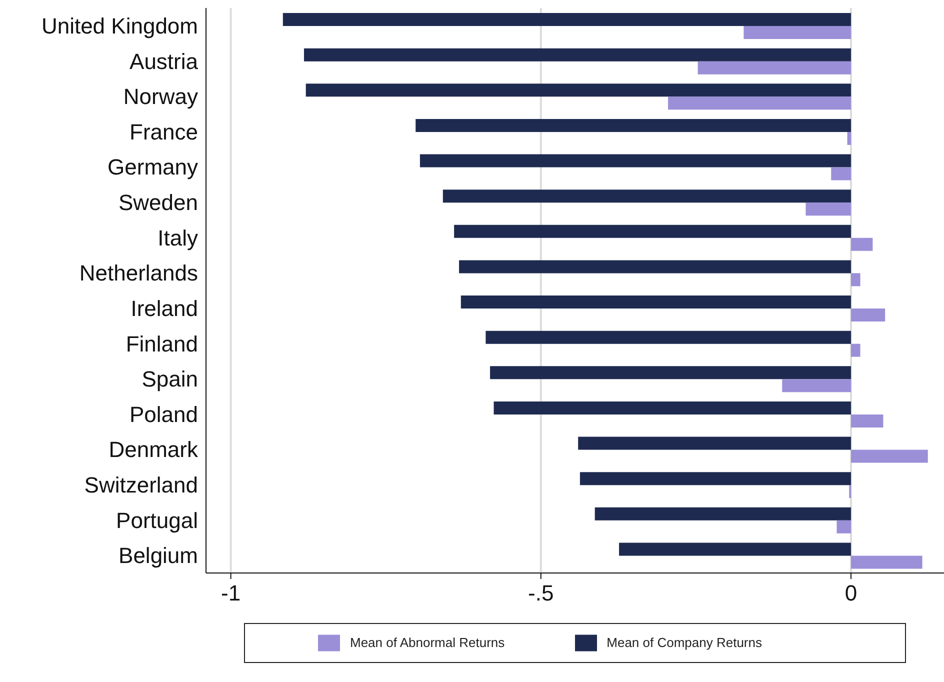 This screenshot has width=944, height=682. I want to click on y-tick-label: Denmark, so click(153, 449).